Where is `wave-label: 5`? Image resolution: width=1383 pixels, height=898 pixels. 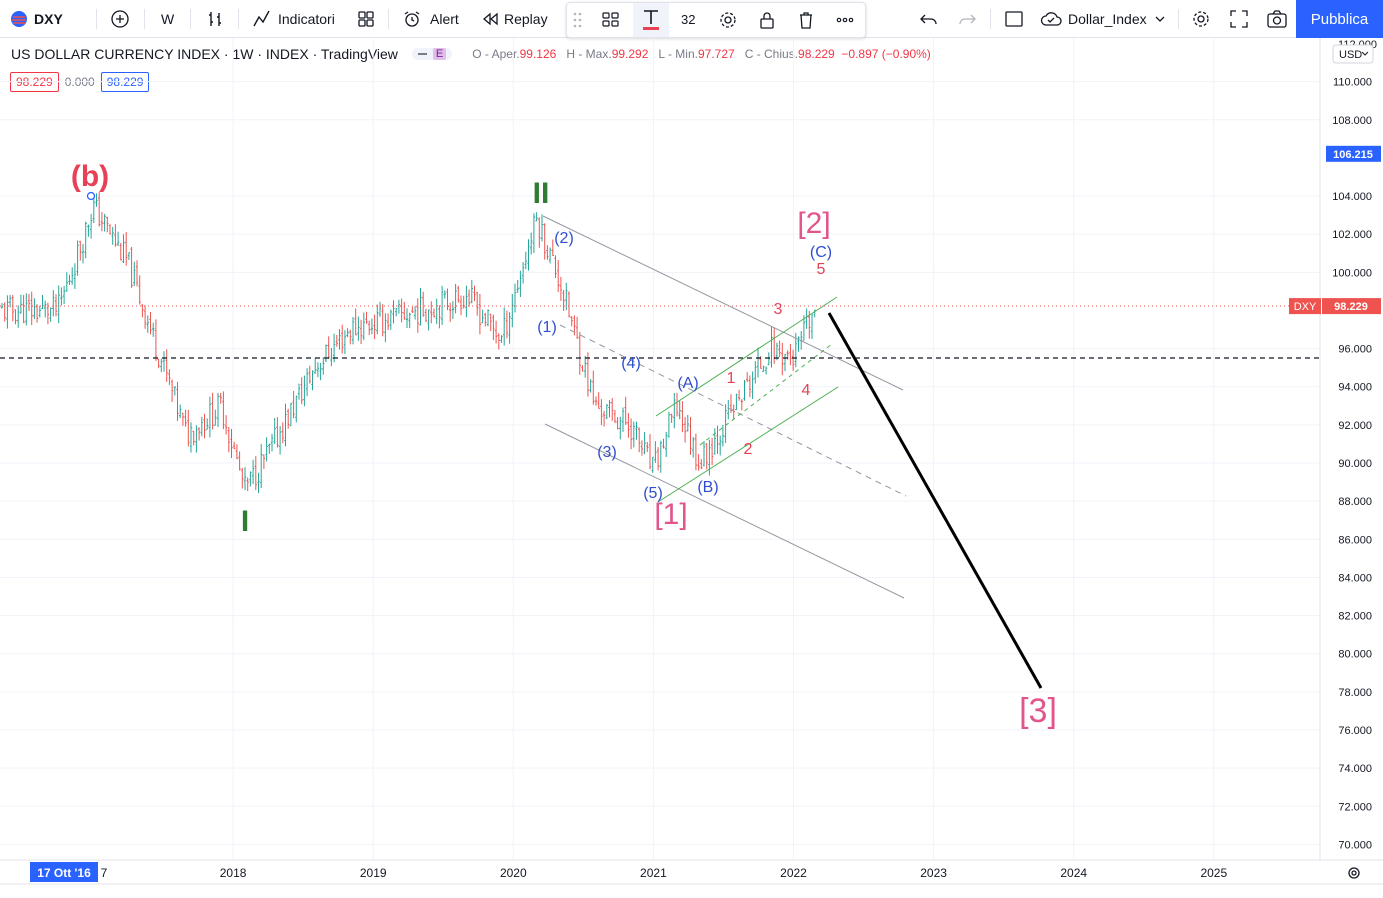 wave-label: 5 is located at coordinates (821, 269).